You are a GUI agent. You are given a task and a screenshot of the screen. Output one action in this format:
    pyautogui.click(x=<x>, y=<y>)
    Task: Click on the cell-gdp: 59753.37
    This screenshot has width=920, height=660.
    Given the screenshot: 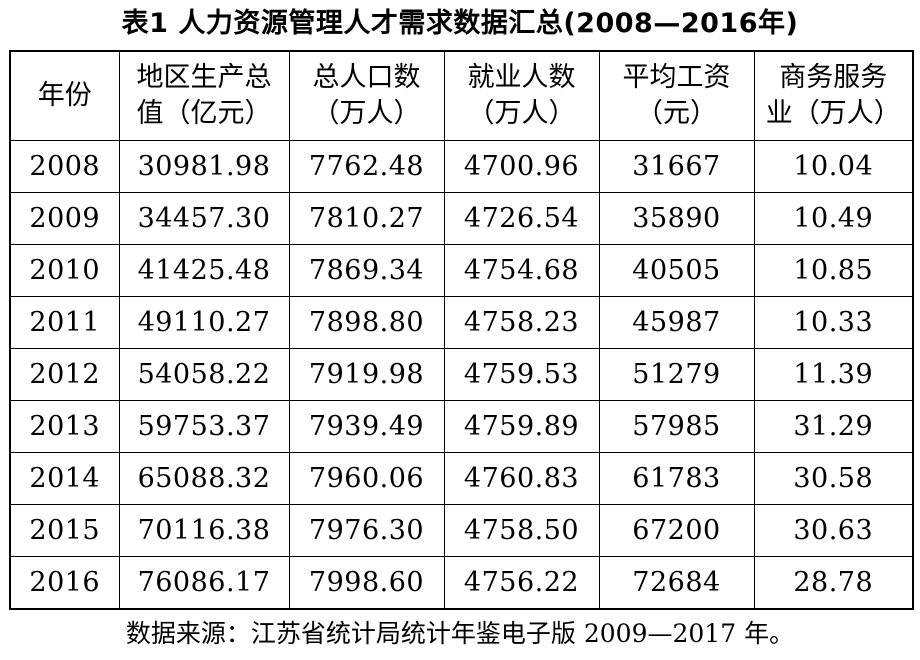 What is the action you would take?
    pyautogui.click(x=204, y=426)
    